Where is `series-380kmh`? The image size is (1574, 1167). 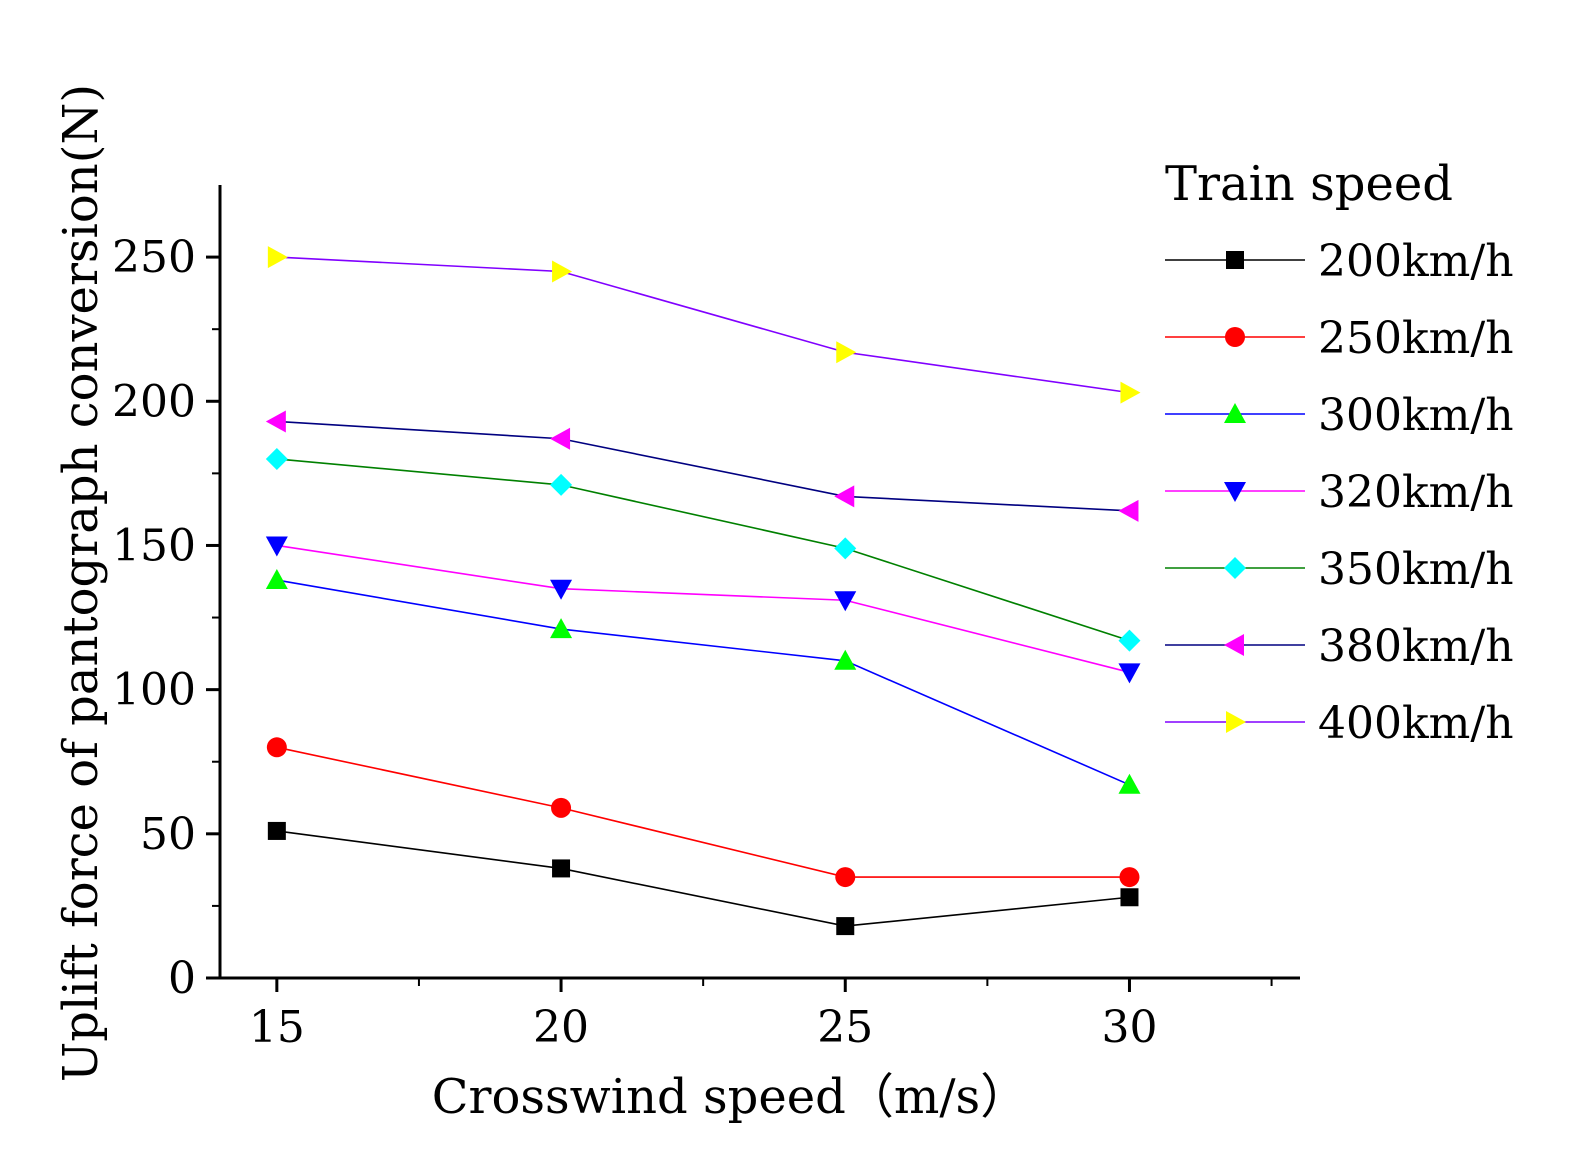 series-380kmh is located at coordinates (702, 466).